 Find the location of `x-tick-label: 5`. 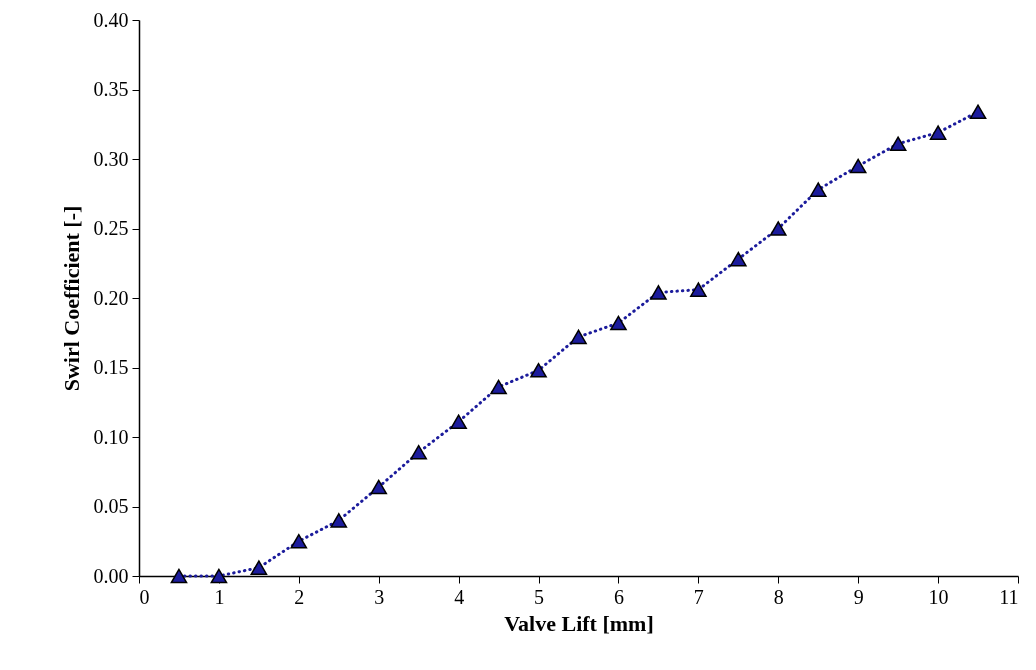

x-tick-label: 5 is located at coordinates (539, 596).